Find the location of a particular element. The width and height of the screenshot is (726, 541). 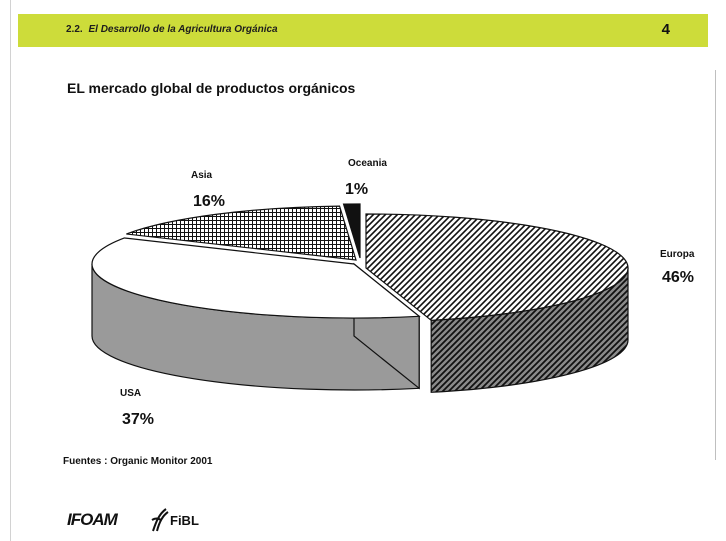

section-number: 2.2. is located at coordinates (74, 29).